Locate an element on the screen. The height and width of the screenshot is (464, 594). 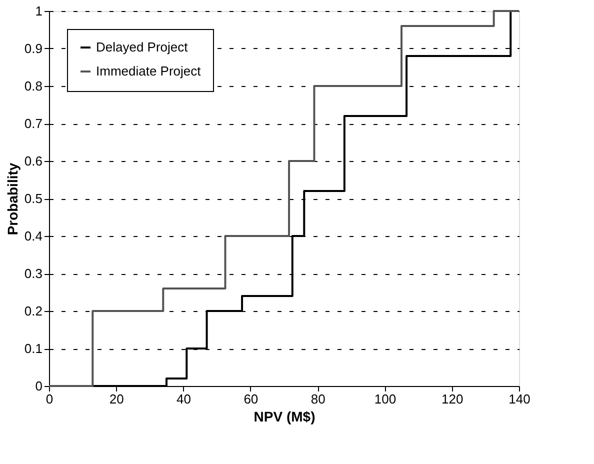
y-tick-label: 1 is located at coordinates (38, 11).